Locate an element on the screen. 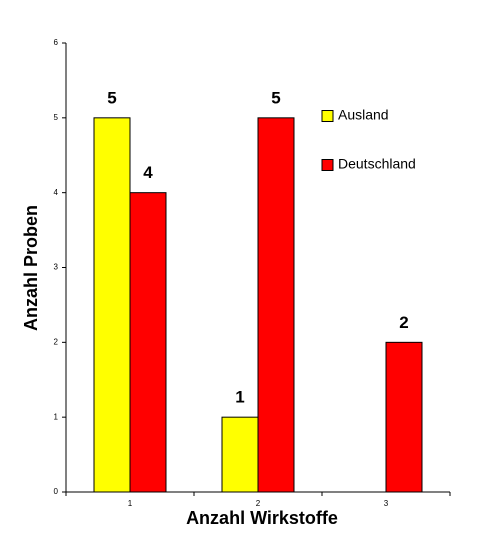  y-tick-label: 5 is located at coordinates (56, 117).